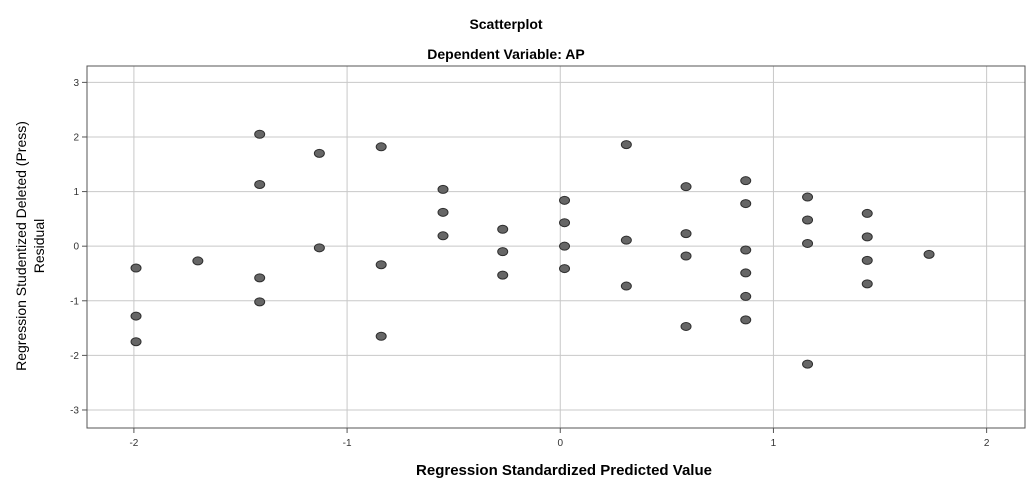 The height and width of the screenshot is (481, 1027). Describe the element at coordinates (505, 54) in the screenshot. I see `chart-subtitle: Dependent Variable: AP` at that location.